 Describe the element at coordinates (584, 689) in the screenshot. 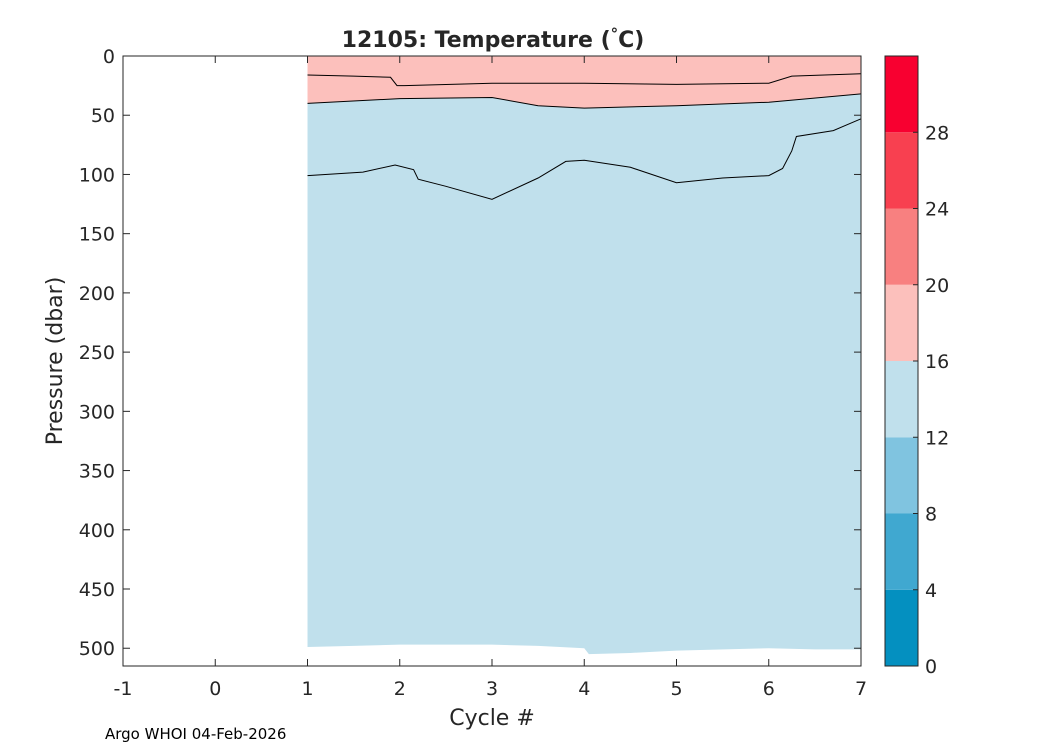

I see `x-tick-label: 4` at that location.